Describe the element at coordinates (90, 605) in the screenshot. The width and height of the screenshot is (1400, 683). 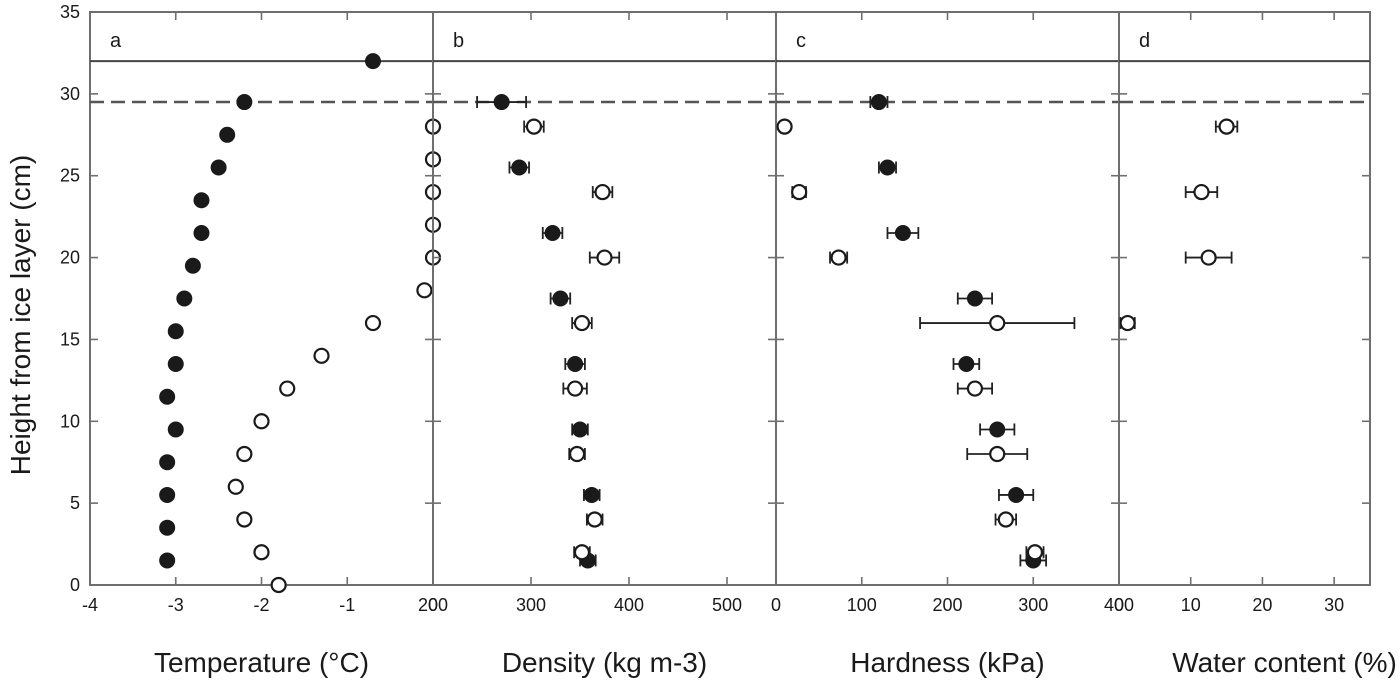
I see `x-tick-label: -4` at that location.